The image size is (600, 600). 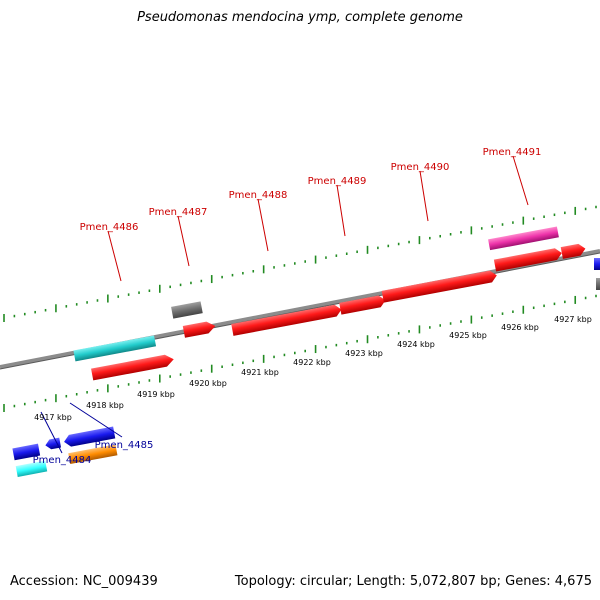 I want to click on gene-left-light-cyan, so click(x=31, y=468).